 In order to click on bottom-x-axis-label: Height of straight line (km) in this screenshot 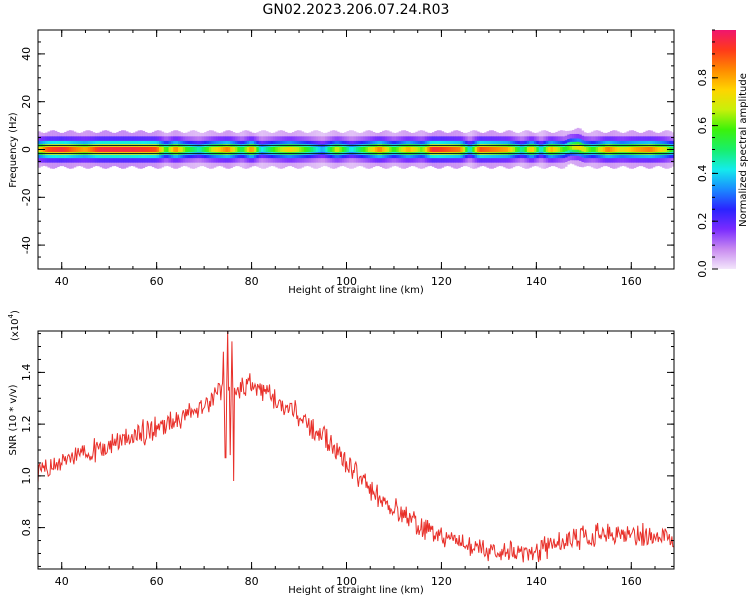, I will do `click(356, 590)`.